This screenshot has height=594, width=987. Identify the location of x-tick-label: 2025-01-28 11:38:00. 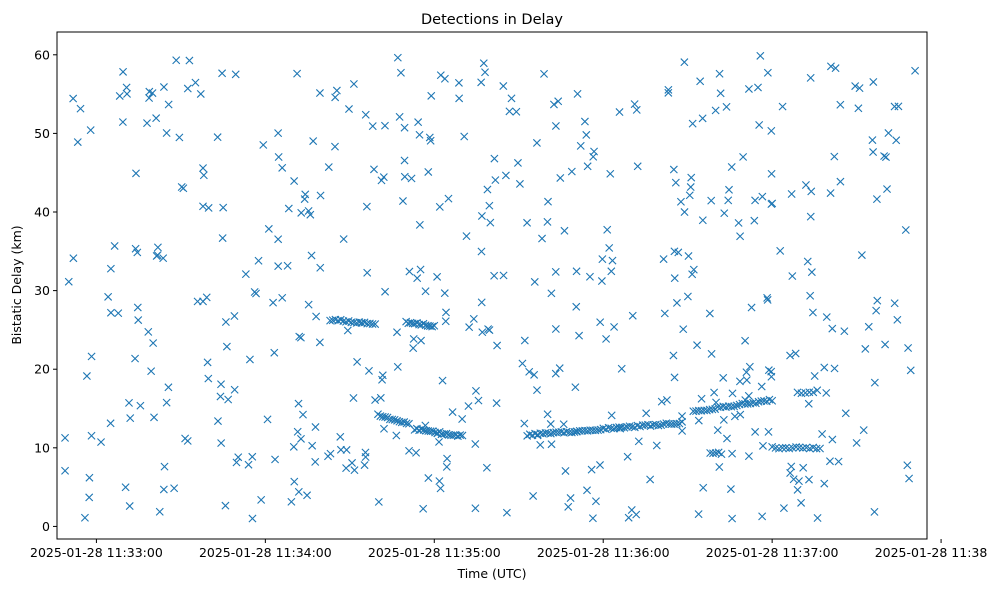
(931, 552).